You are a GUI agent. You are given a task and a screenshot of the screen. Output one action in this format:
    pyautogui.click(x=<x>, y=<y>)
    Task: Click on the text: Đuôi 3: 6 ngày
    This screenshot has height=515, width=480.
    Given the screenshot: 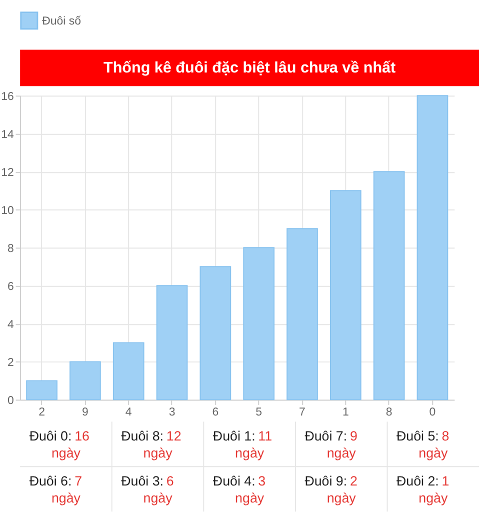 What is the action you would take?
    pyautogui.click(x=147, y=489)
    